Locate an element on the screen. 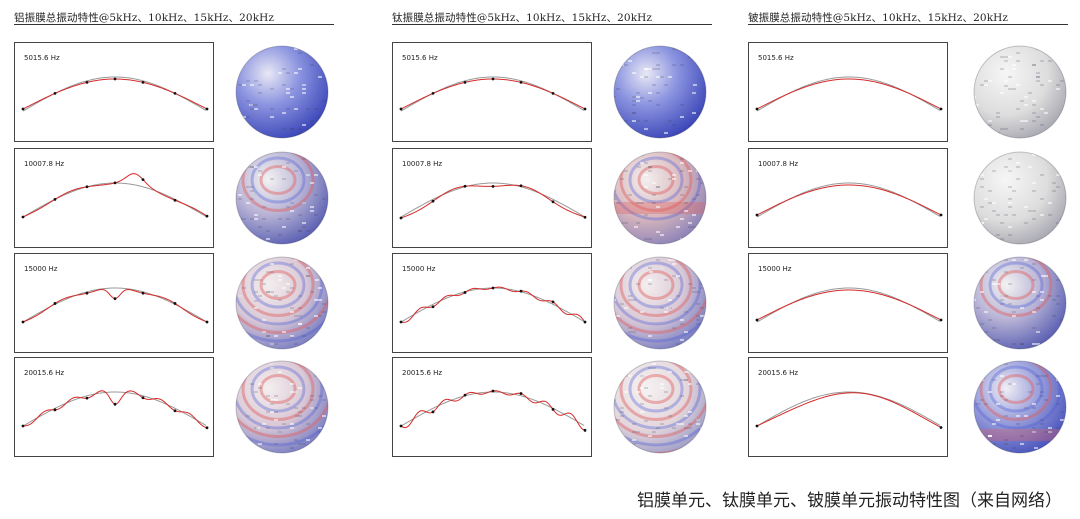  column-title: 铝振膜总振动特性@5kHz、10kHz、15kHz、20kHz is located at coordinates (144, 18).